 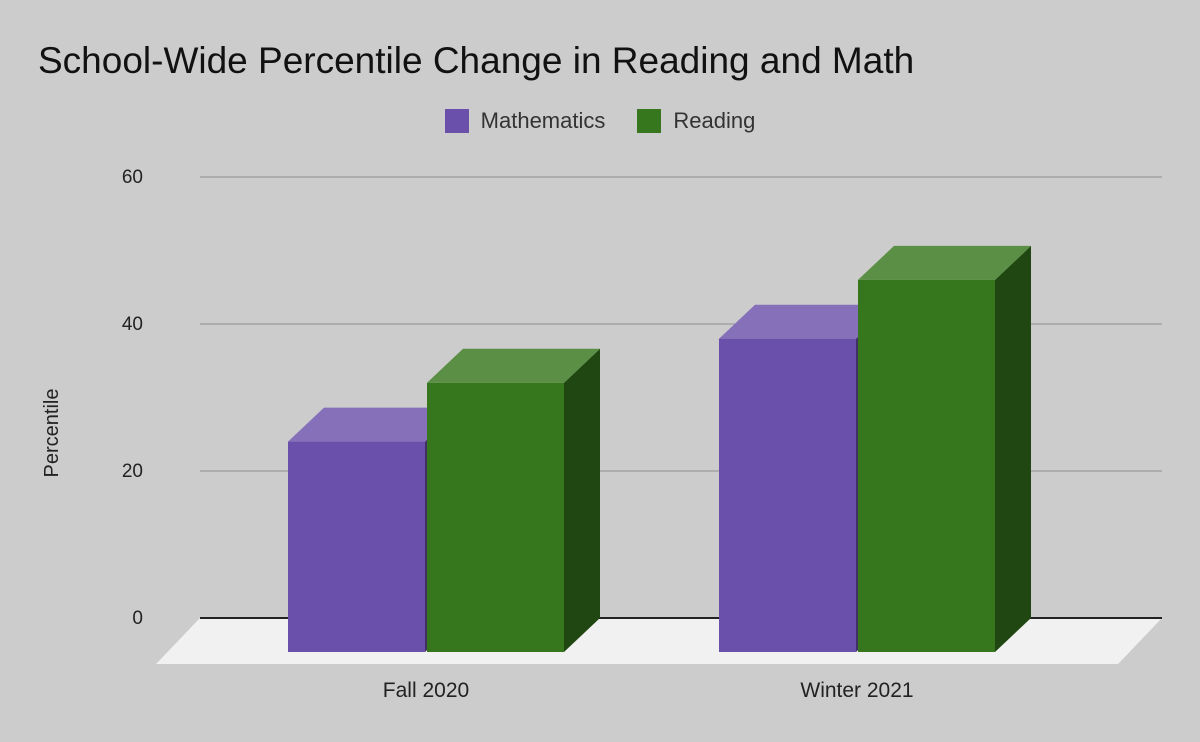 What do you see at coordinates (426, 690) in the screenshot?
I see `x-tick-label: Fall 2020` at bounding box center [426, 690].